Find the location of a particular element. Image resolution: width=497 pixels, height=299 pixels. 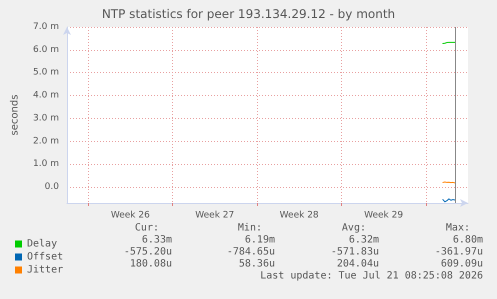

text: -575.20u is located at coordinates (148, 252).